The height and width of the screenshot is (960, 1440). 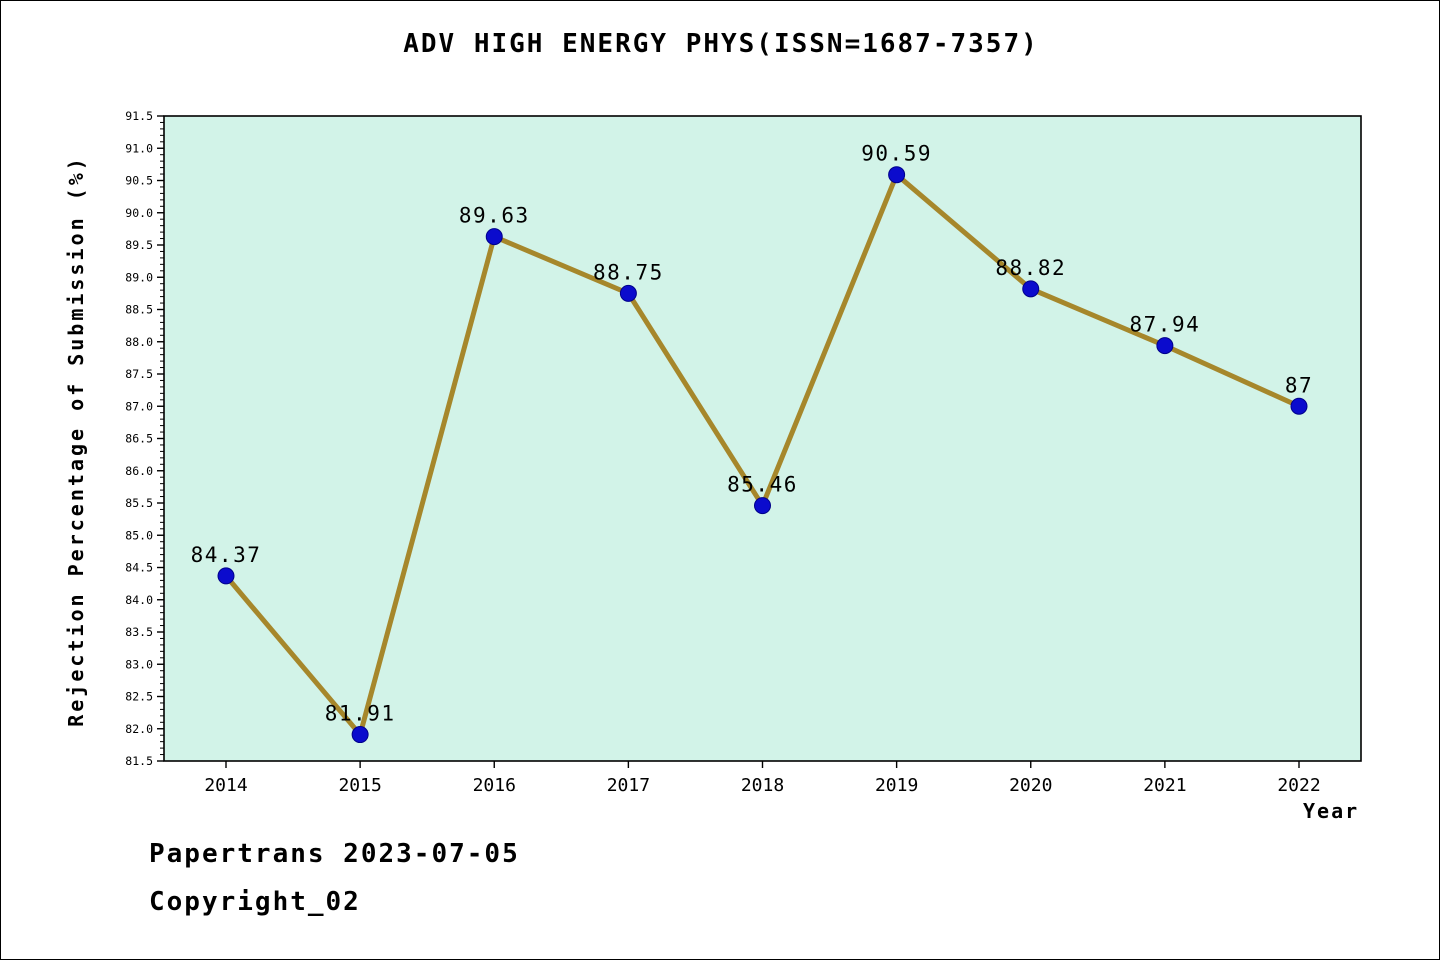 I want to click on footer-source-date: Papertrans 2023-07-05, so click(x=334, y=854).